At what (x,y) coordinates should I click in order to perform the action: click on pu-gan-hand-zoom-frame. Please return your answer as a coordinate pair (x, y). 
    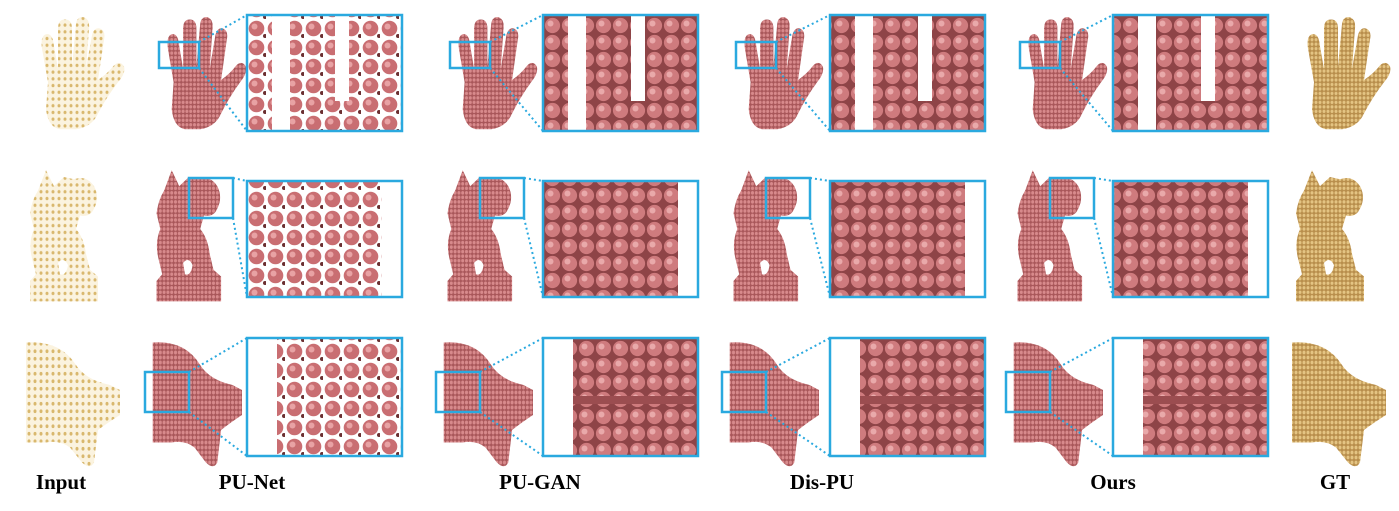
    Looking at the image, I should click on (620, 73).